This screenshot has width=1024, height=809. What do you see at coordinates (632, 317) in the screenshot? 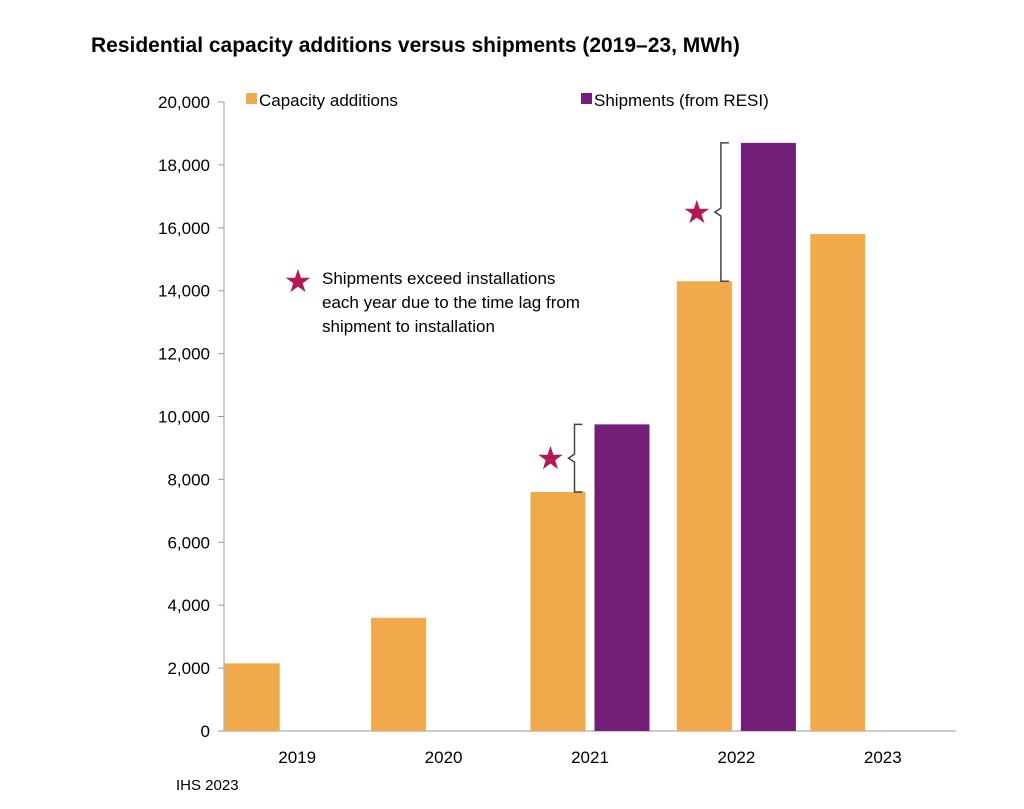
I see `difference-brackets: ★★` at bounding box center [632, 317].